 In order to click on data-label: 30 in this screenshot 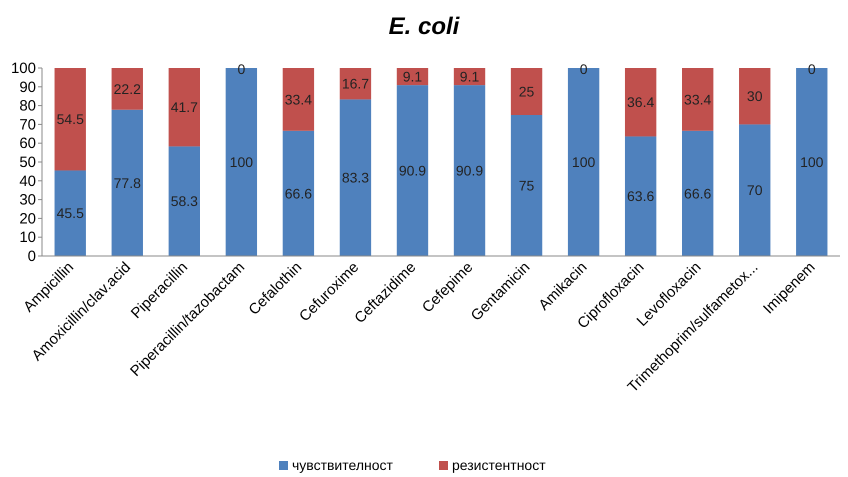, I will do `click(754, 96)`.